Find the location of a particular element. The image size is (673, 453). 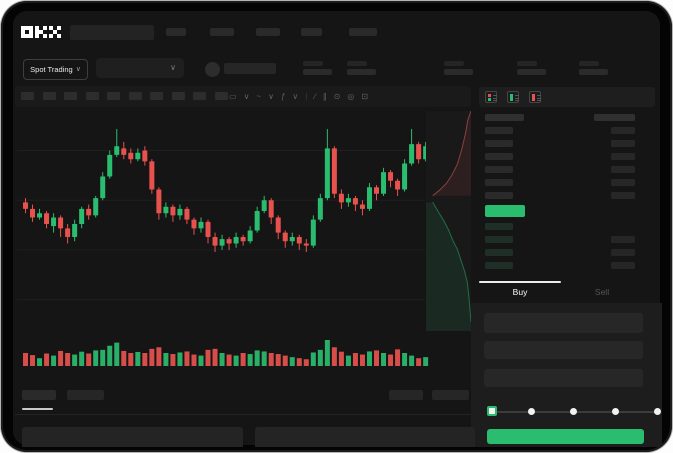

tab-sell: Sell is located at coordinates (602, 292).